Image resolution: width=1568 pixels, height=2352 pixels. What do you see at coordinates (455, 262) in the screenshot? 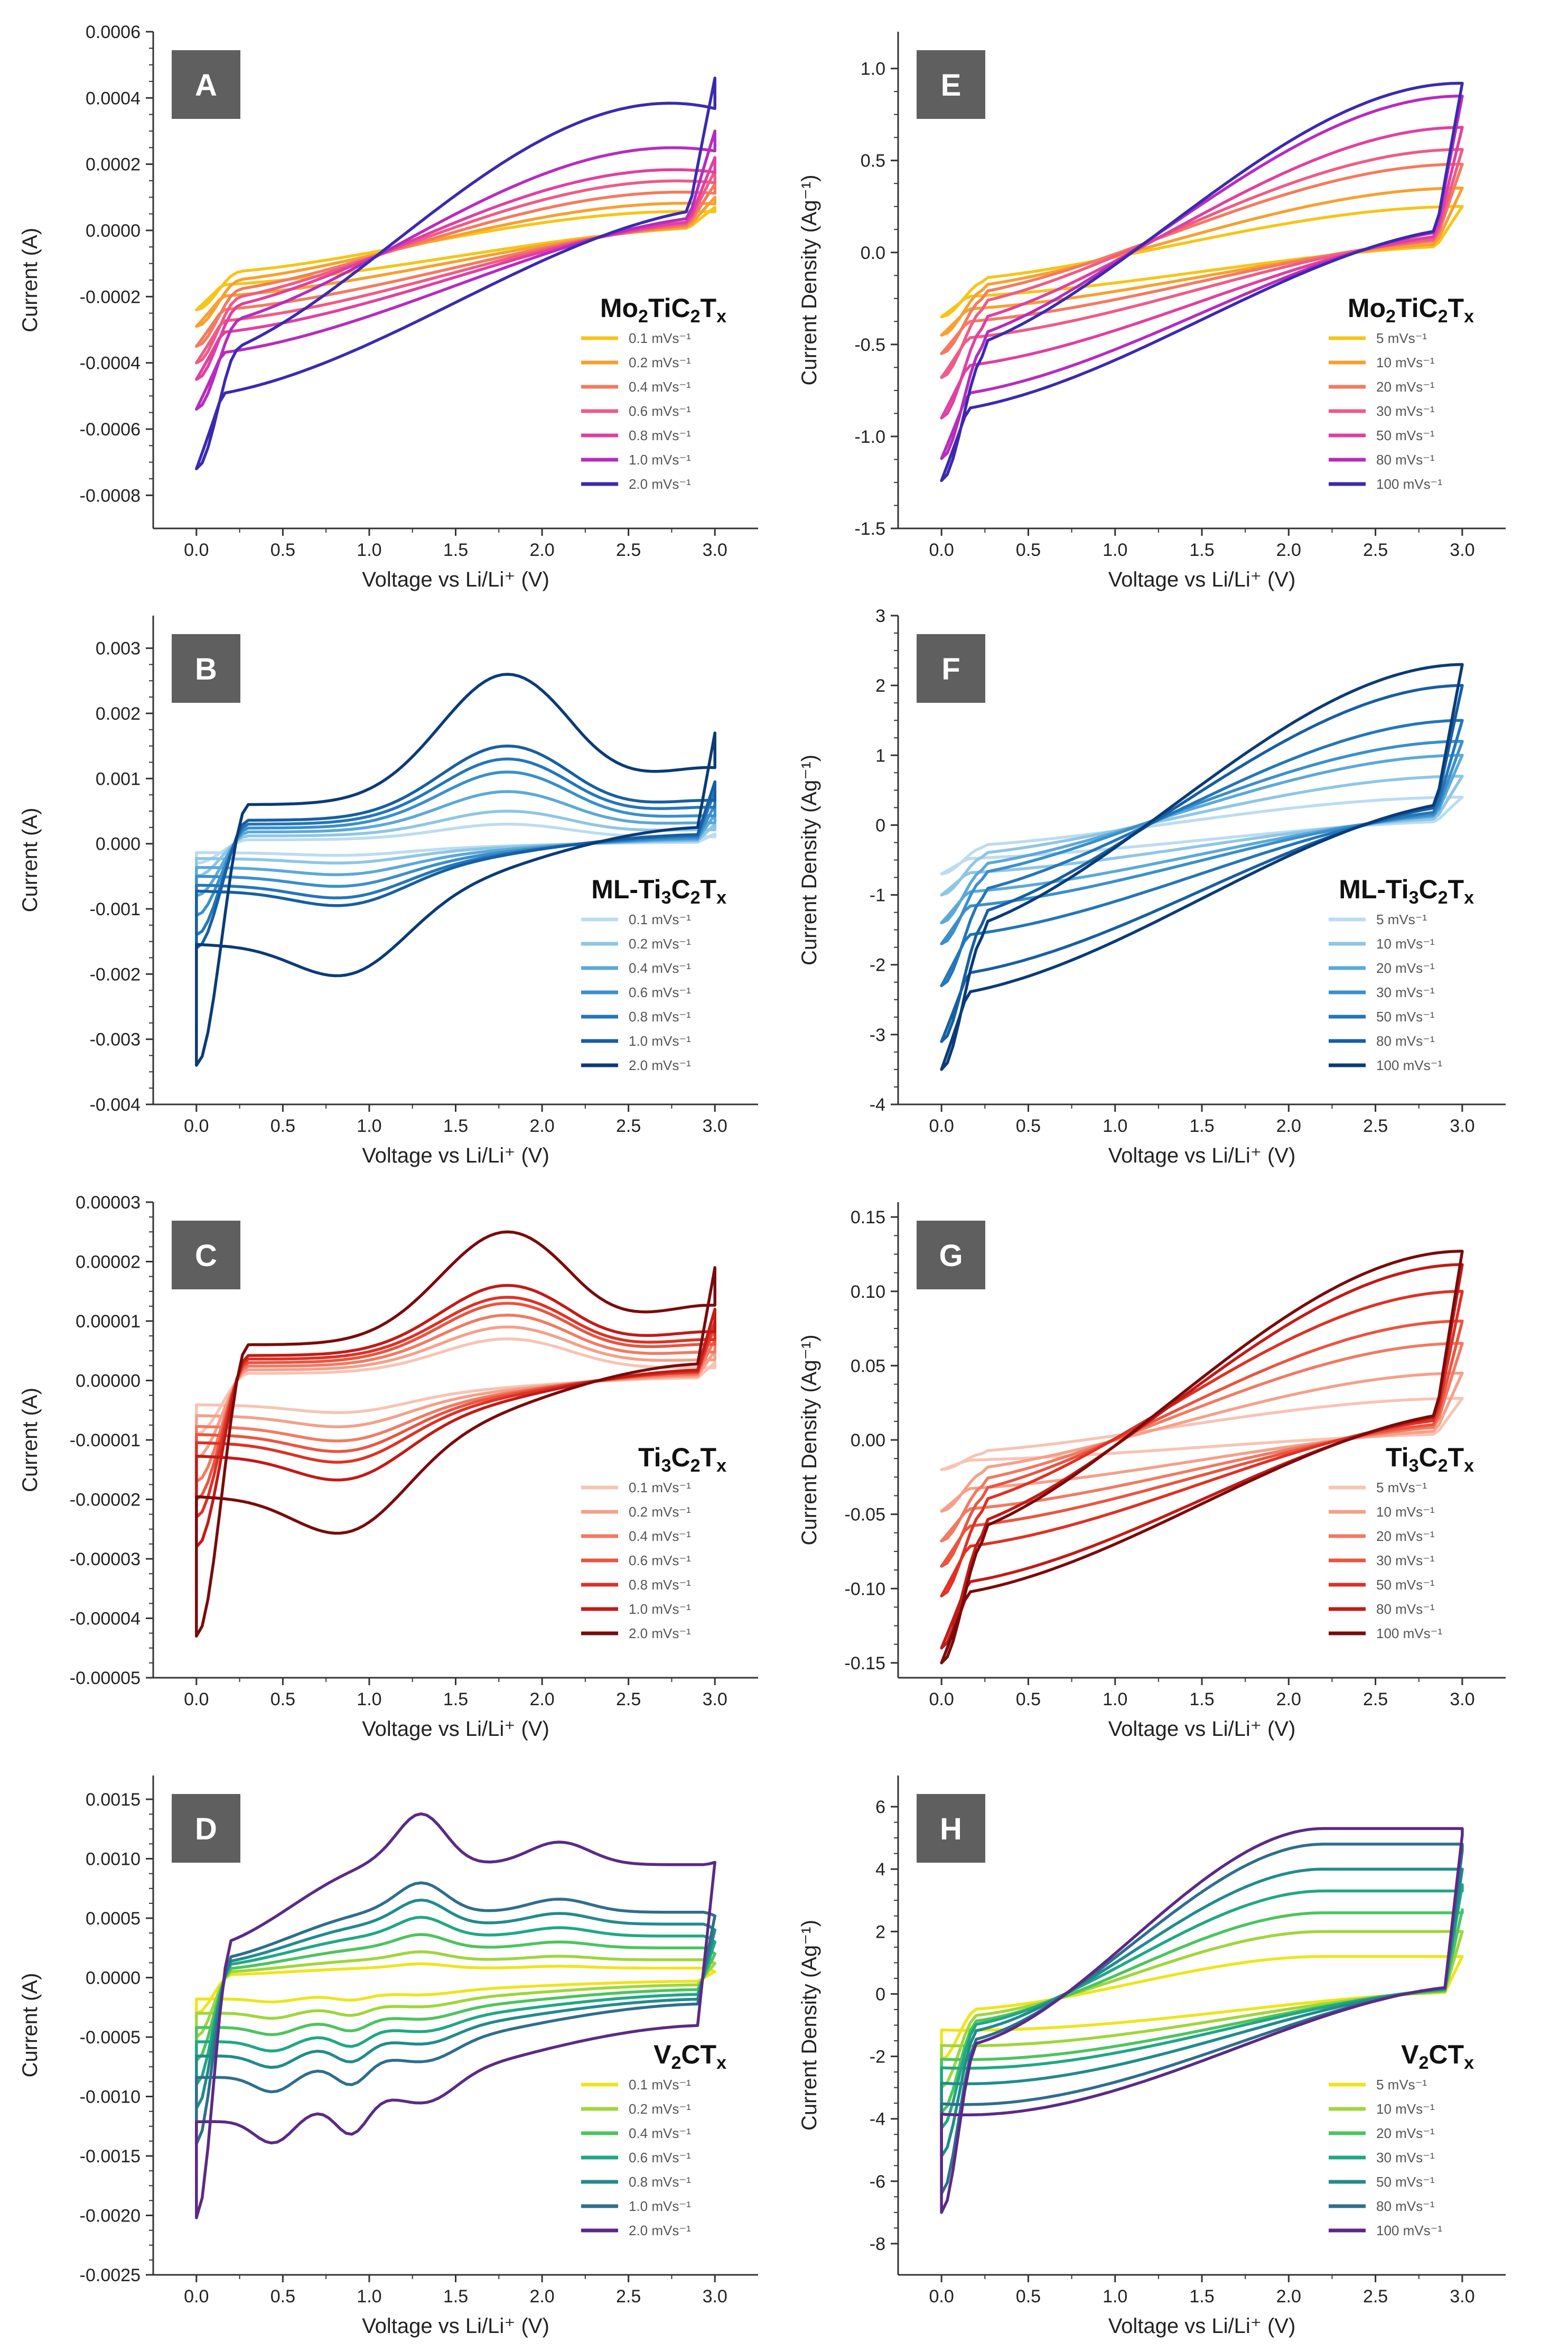
I see `cv-curve-0.2` at bounding box center [455, 262].